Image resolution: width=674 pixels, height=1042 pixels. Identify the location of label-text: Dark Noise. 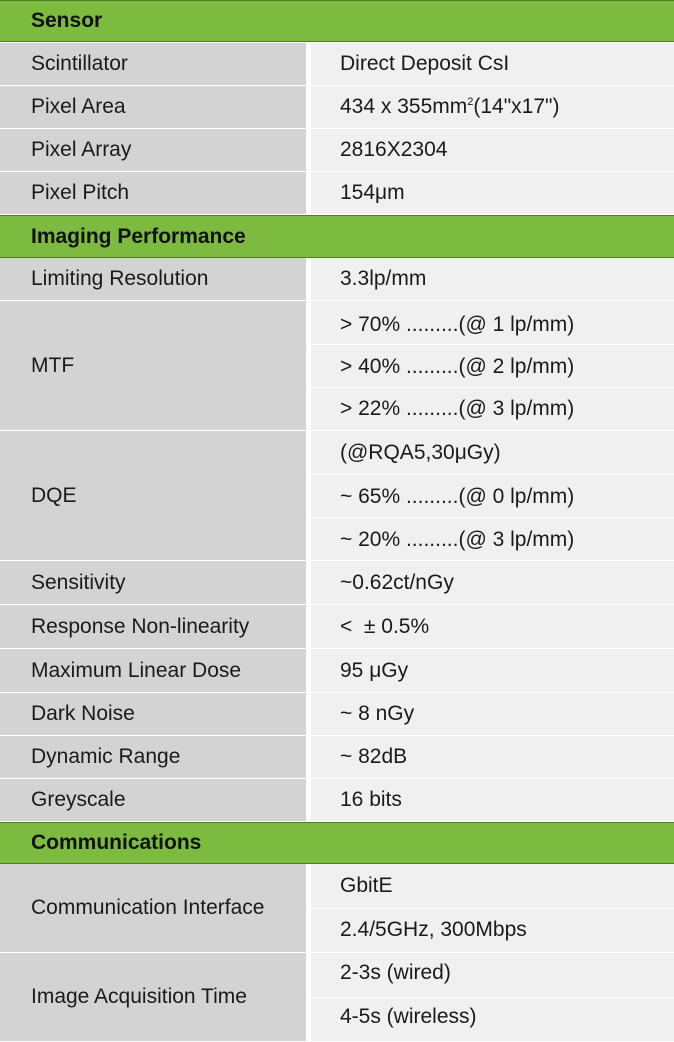
(83, 713).